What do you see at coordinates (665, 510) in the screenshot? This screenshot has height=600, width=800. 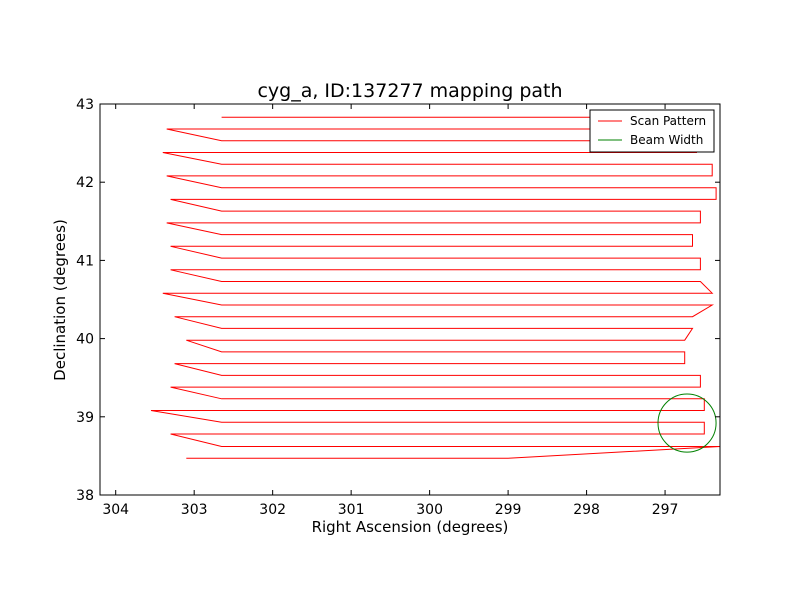 I see `x-tick-label: 297` at bounding box center [665, 510].